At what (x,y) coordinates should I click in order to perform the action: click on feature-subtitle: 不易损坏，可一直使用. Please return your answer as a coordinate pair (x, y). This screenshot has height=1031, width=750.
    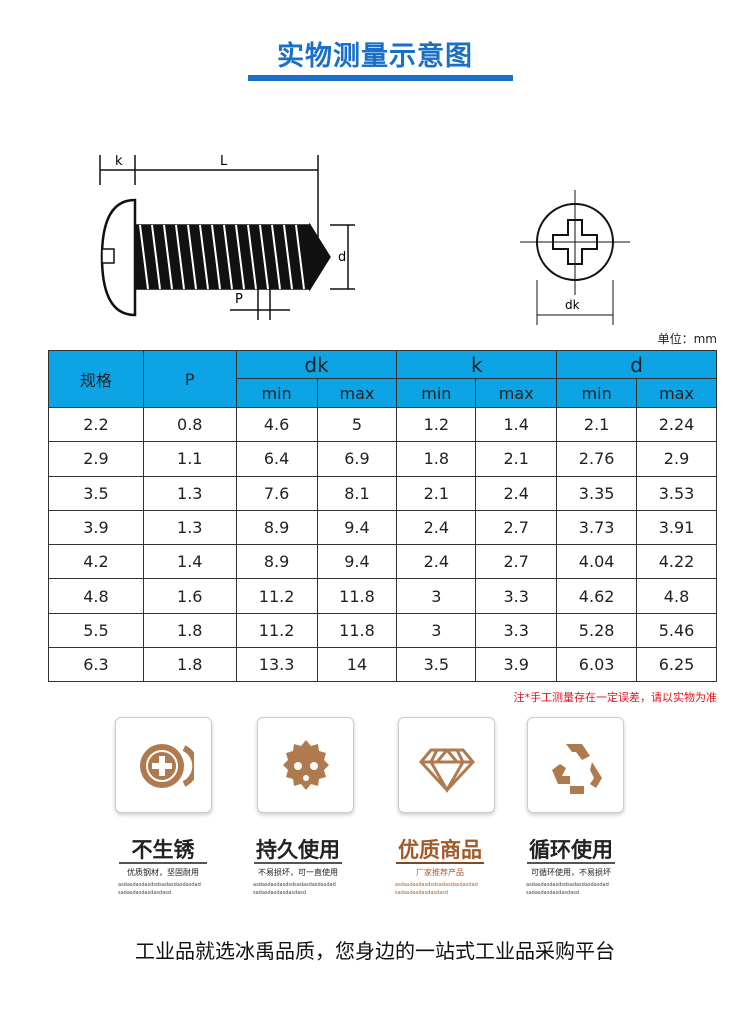
    Looking at the image, I should click on (298, 872).